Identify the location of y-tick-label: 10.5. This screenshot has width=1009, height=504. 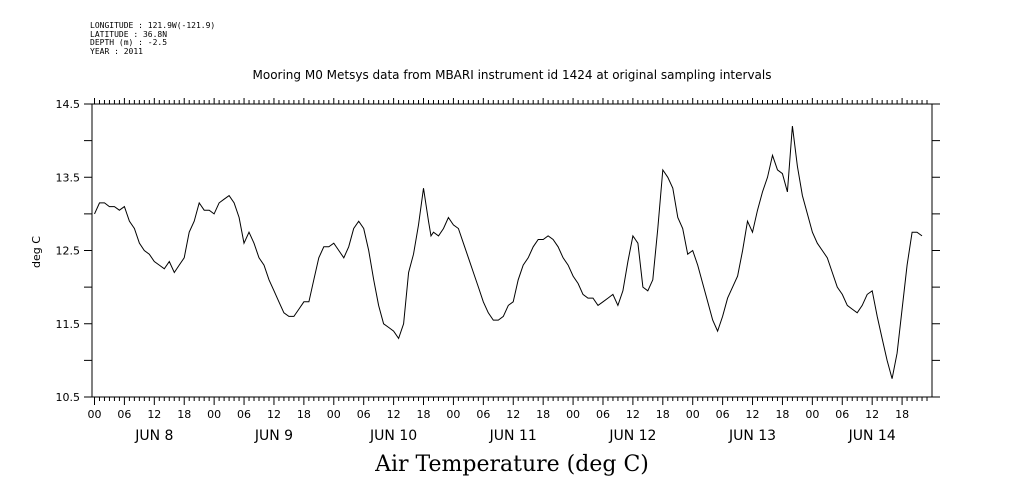
(68, 397).